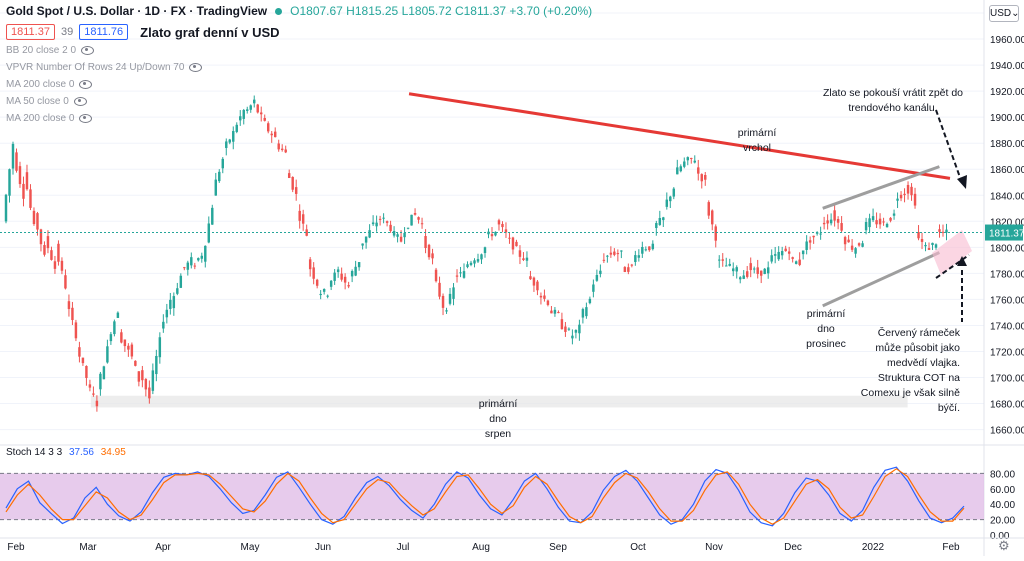 This screenshot has height=561, width=1024. Describe the element at coordinates (323, 547) in the screenshot. I see `time-tick-label: Jun` at that location.